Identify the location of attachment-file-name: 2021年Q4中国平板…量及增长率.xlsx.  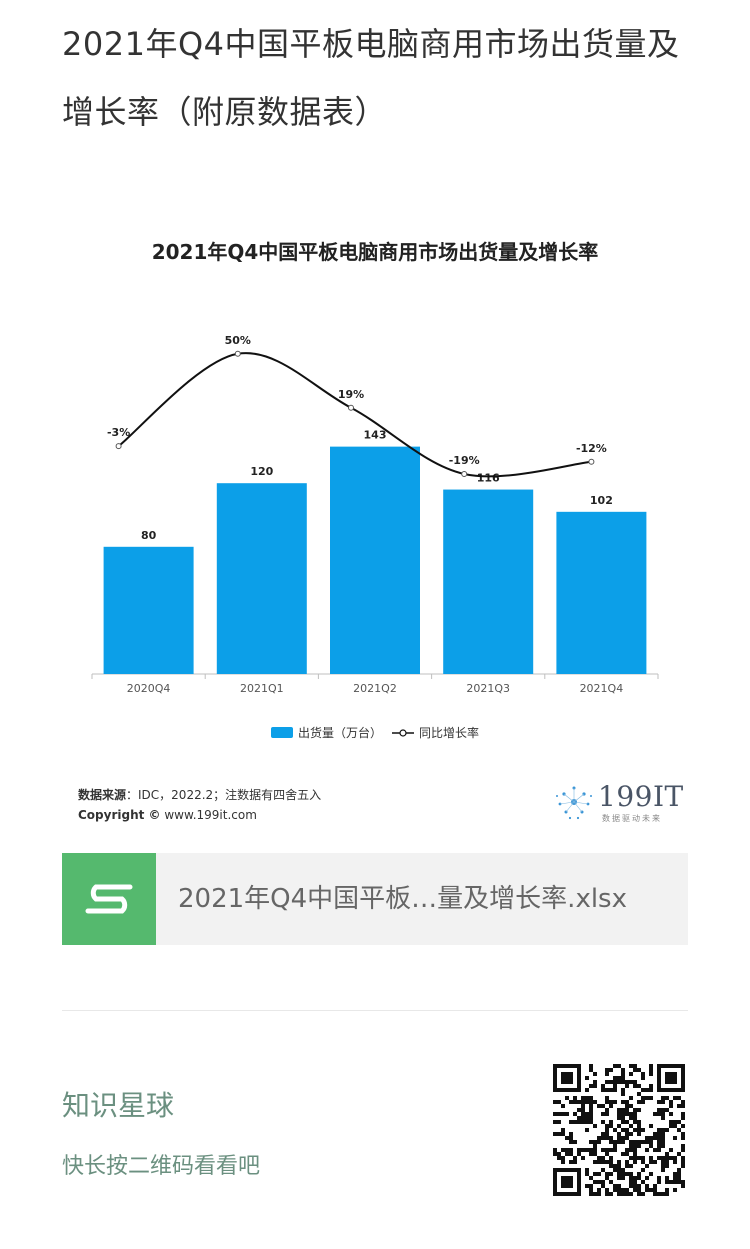
(402, 899).